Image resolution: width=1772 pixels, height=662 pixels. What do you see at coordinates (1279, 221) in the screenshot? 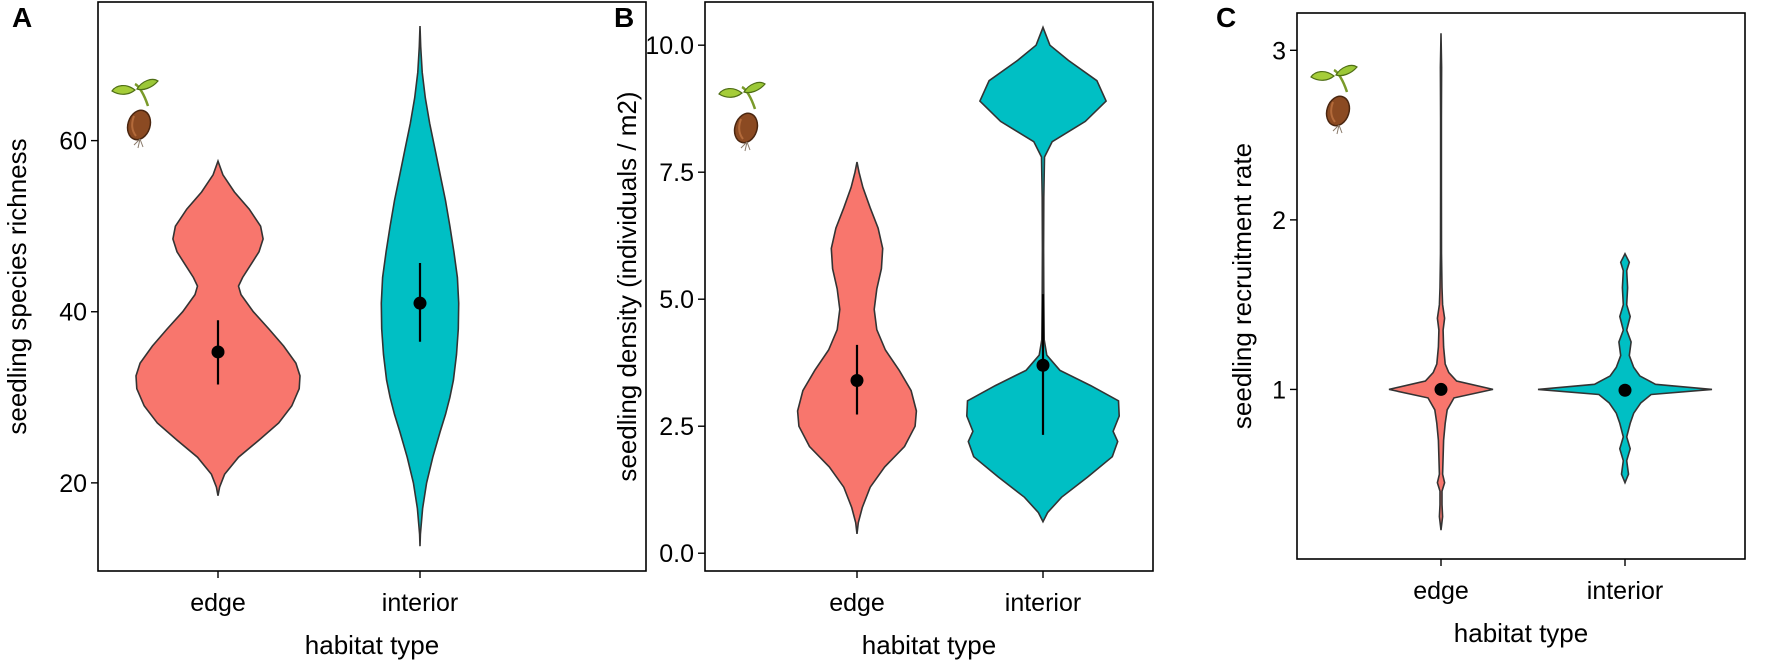
I see `y-tick-label: 2` at bounding box center [1279, 221].